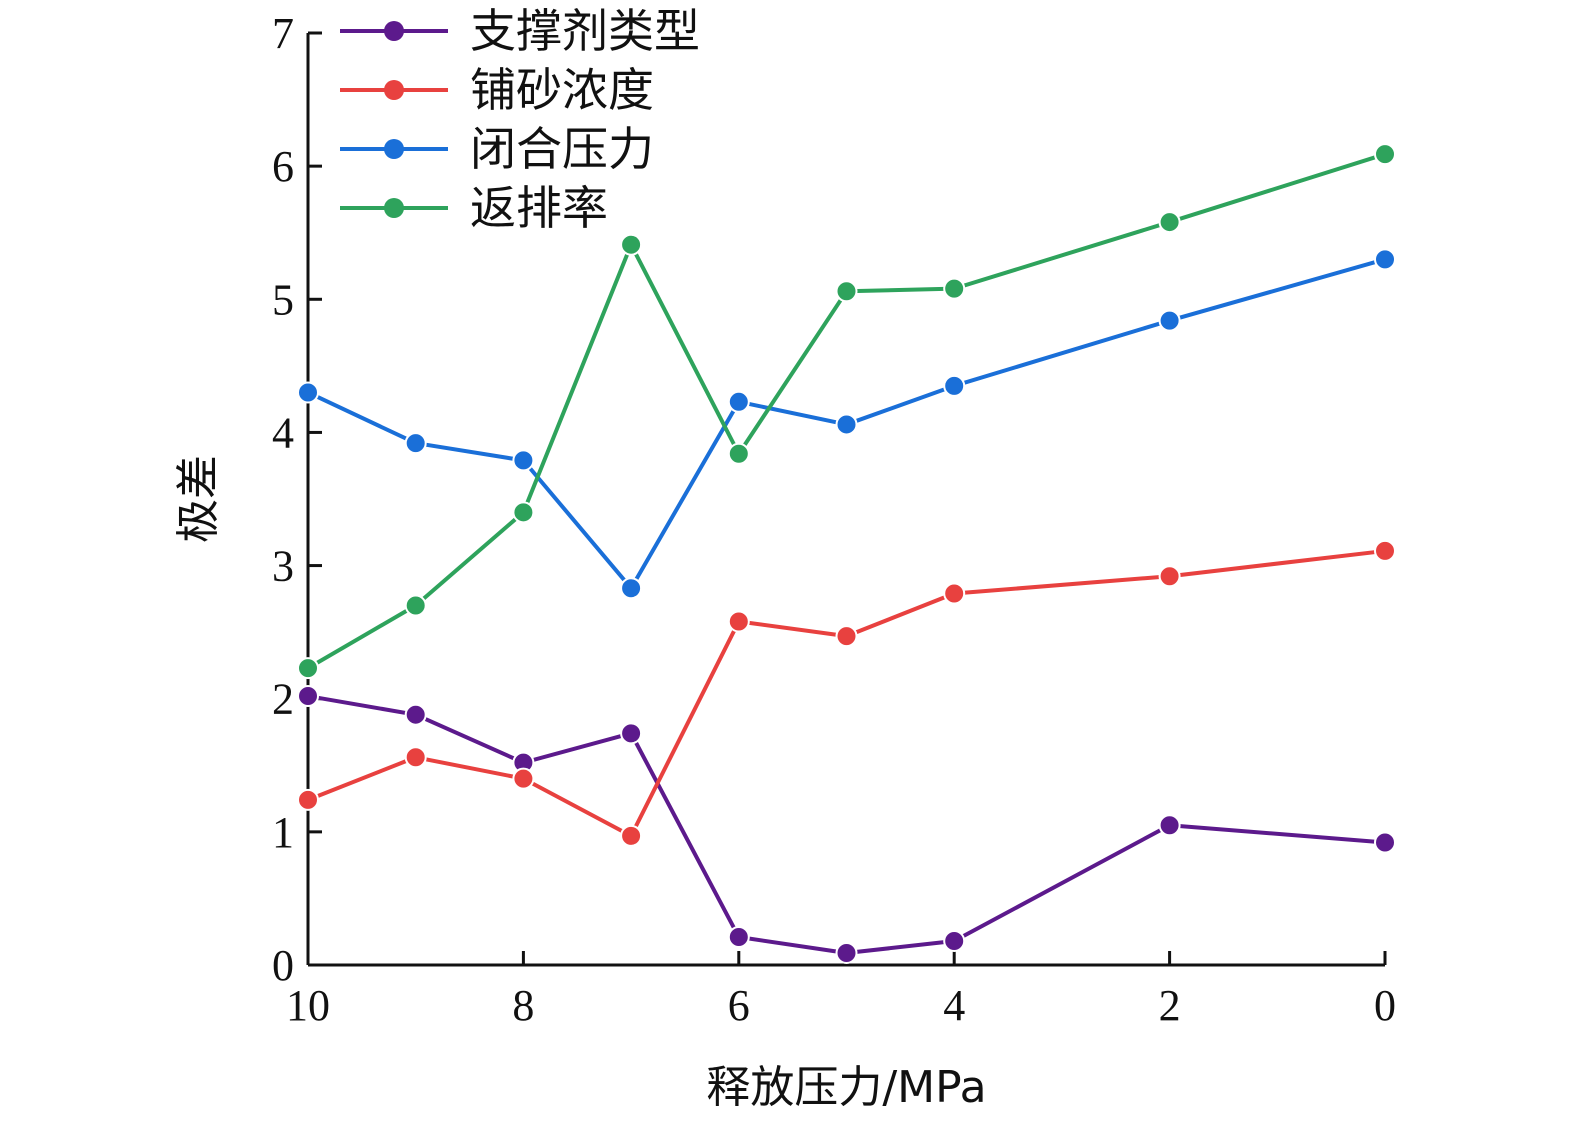 This screenshot has height=1127, width=1575. I want to click on legend-item: 铺砂浓度, so click(497, 90).